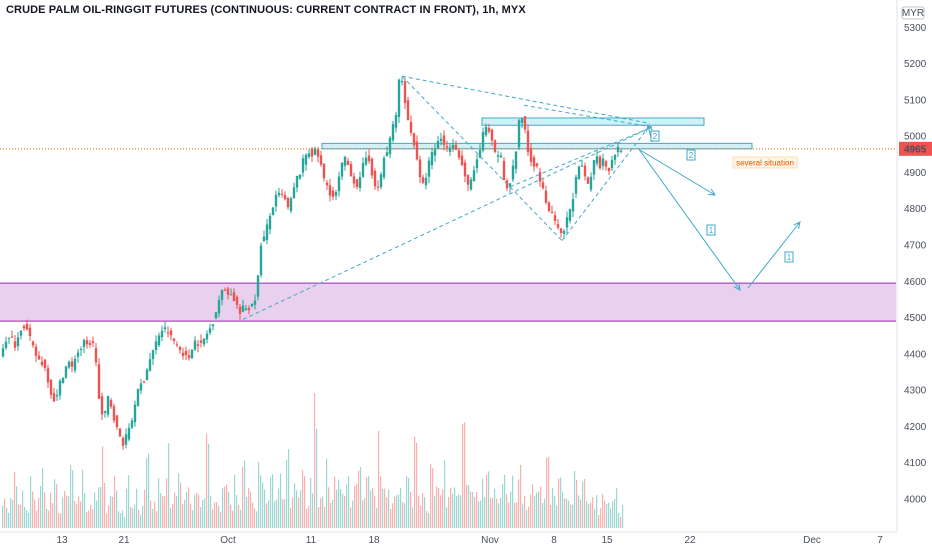 The height and width of the screenshot is (550, 932). Describe the element at coordinates (649, 127) in the screenshot. I see `arrowhead` at that location.